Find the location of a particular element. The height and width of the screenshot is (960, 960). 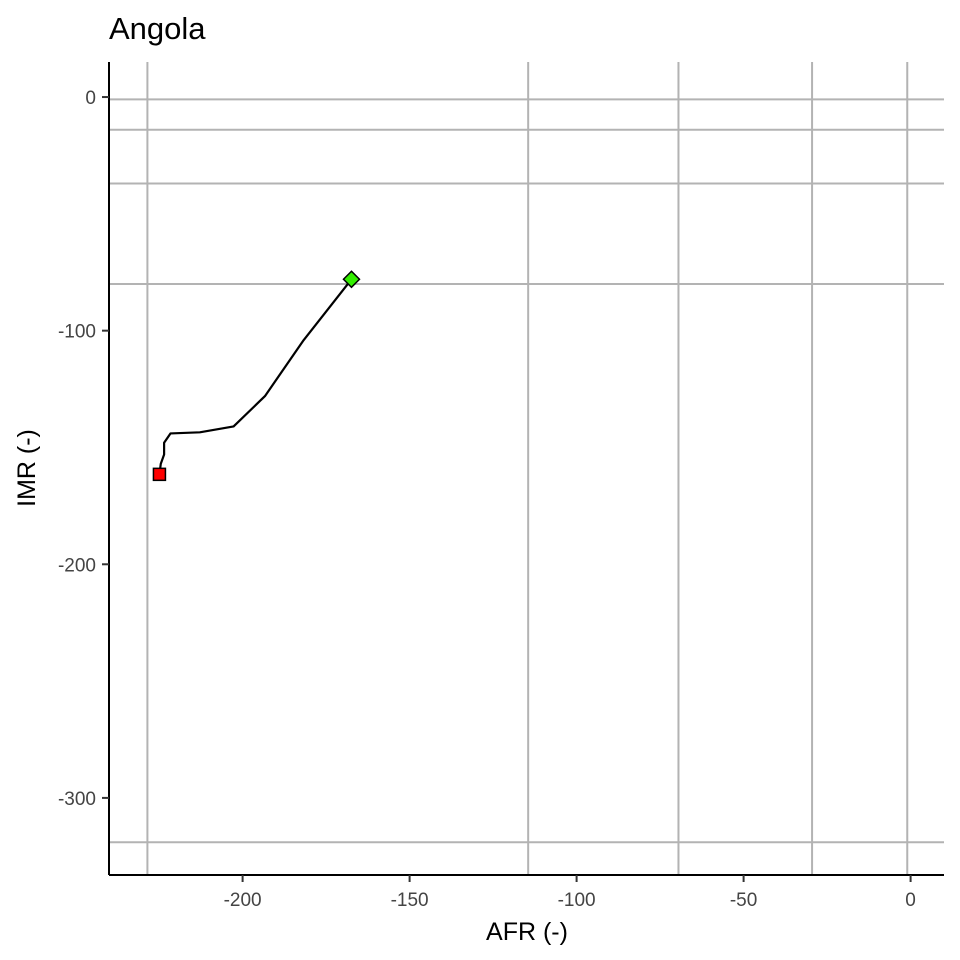

y-tick-label: 0 is located at coordinates (90, 98).